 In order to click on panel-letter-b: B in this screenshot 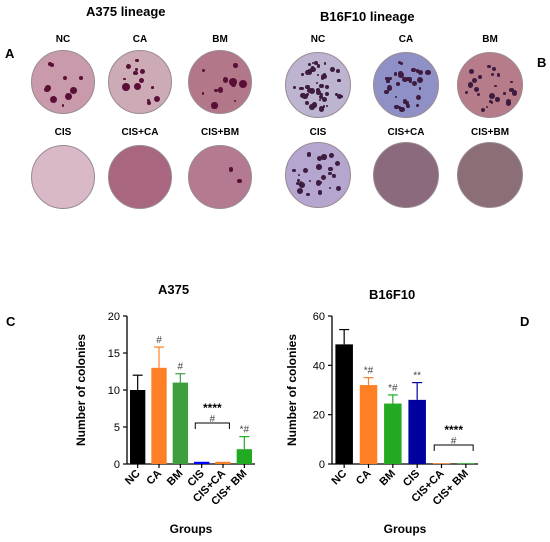, I will do `click(542, 62)`.